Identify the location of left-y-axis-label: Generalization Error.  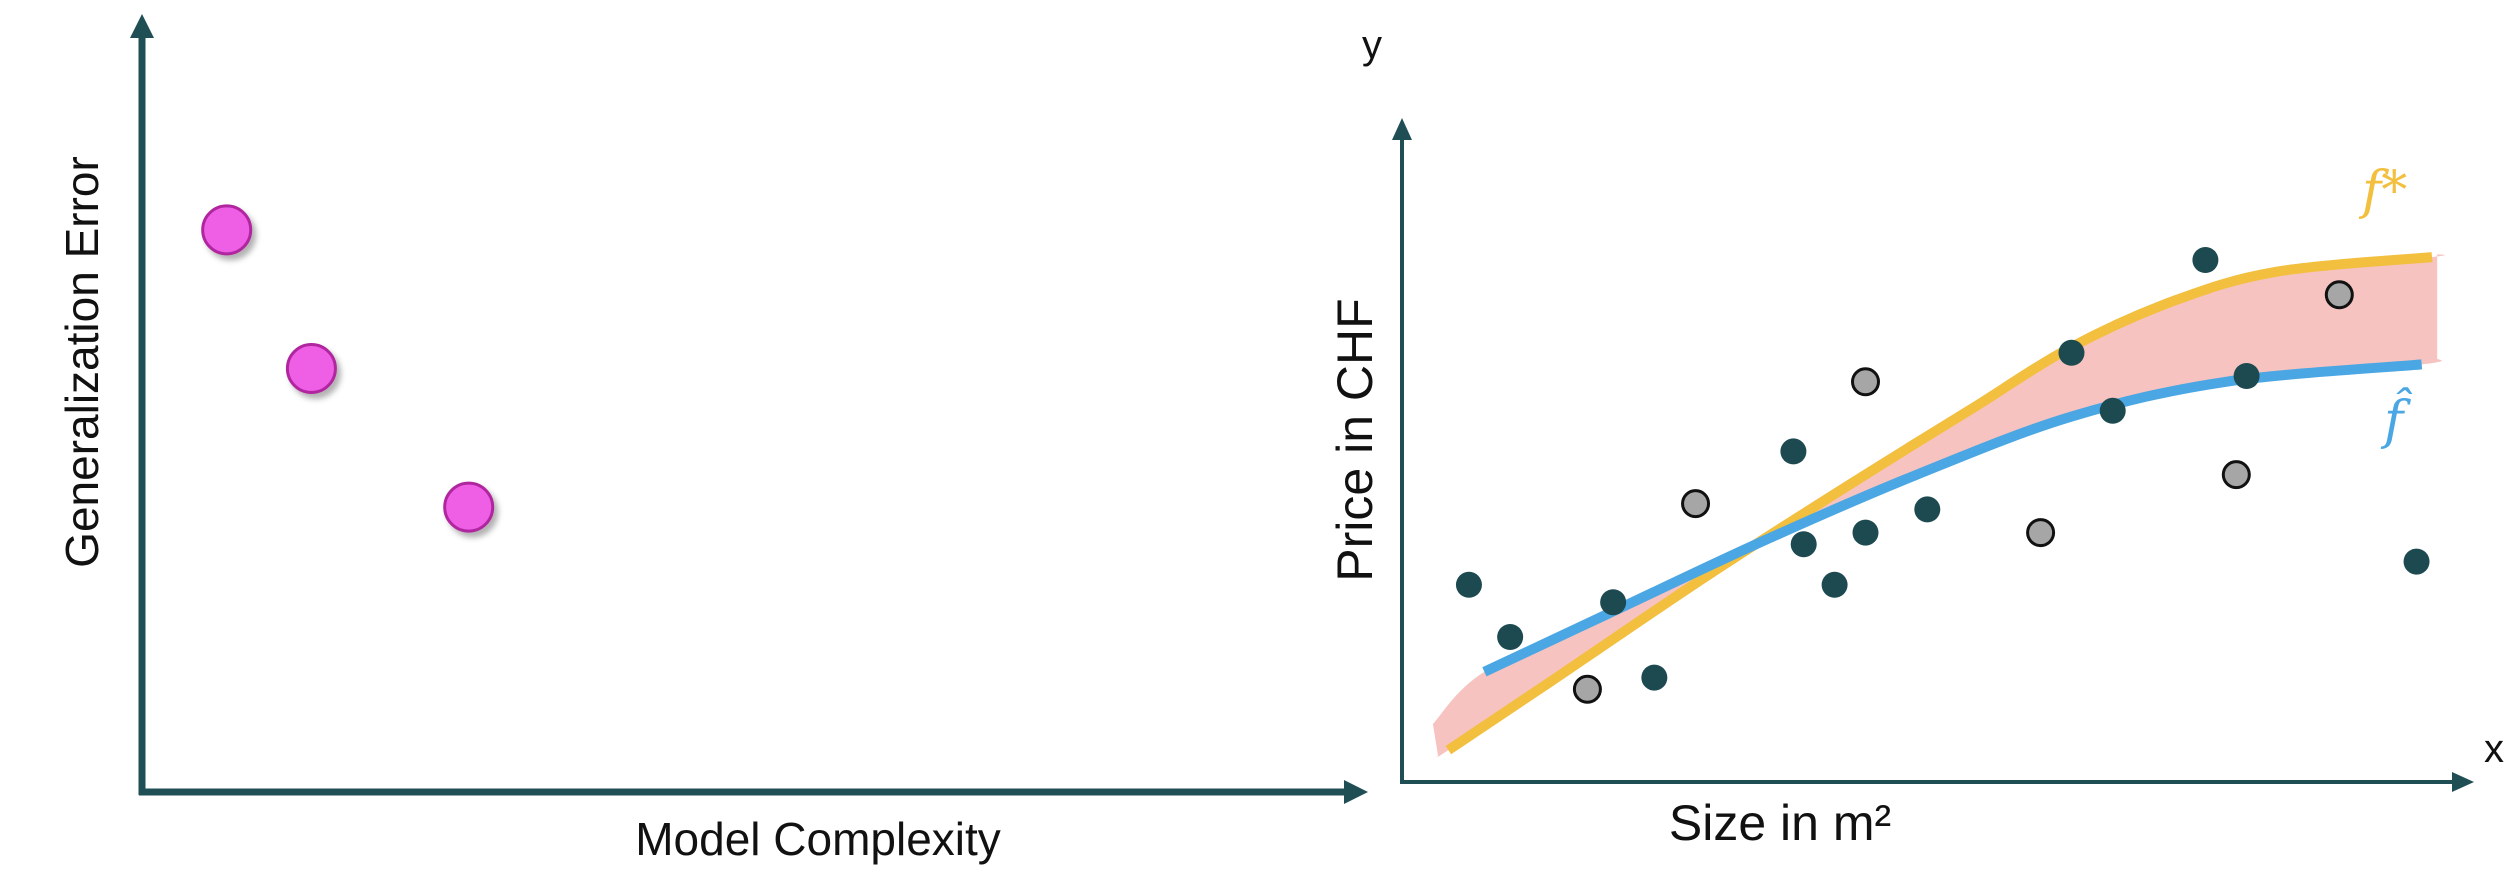
(82, 362).